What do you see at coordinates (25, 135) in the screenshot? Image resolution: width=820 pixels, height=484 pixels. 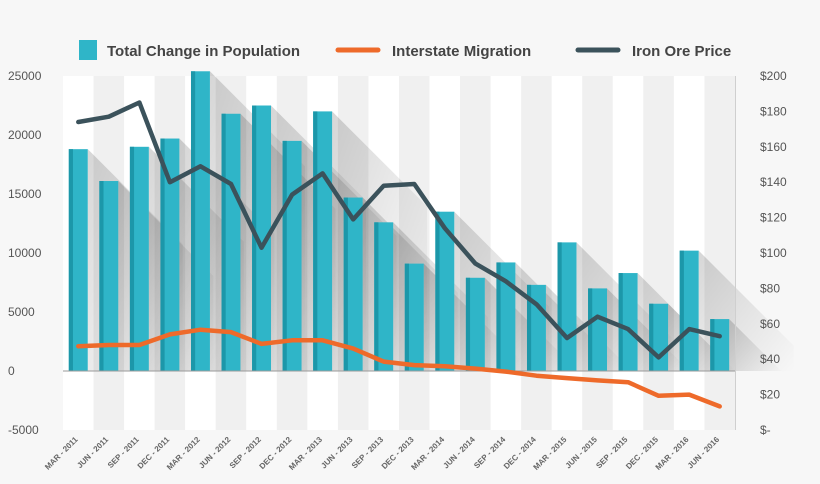 I see `y-left-tick-label: 20000` at bounding box center [25, 135].